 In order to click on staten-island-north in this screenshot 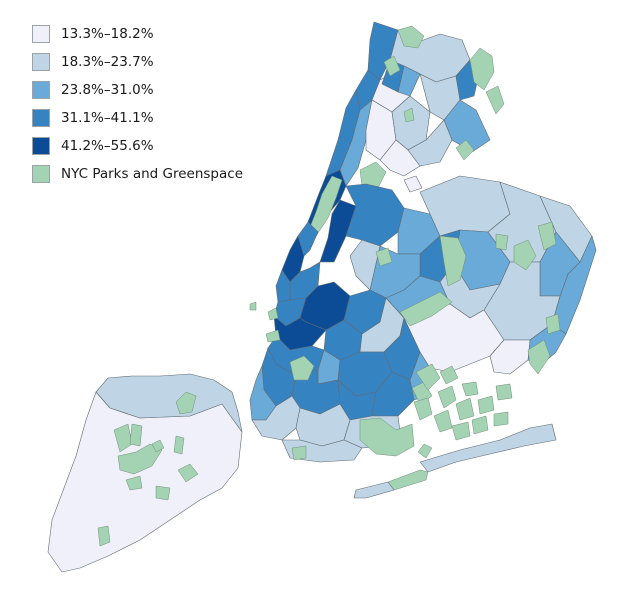, I will do `click(169, 403)`.